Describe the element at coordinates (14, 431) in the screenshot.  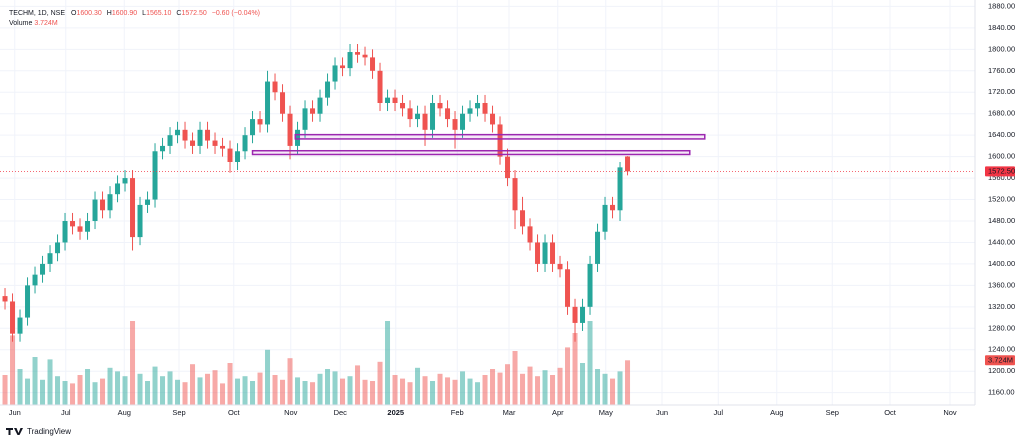
I see `logo` at that location.